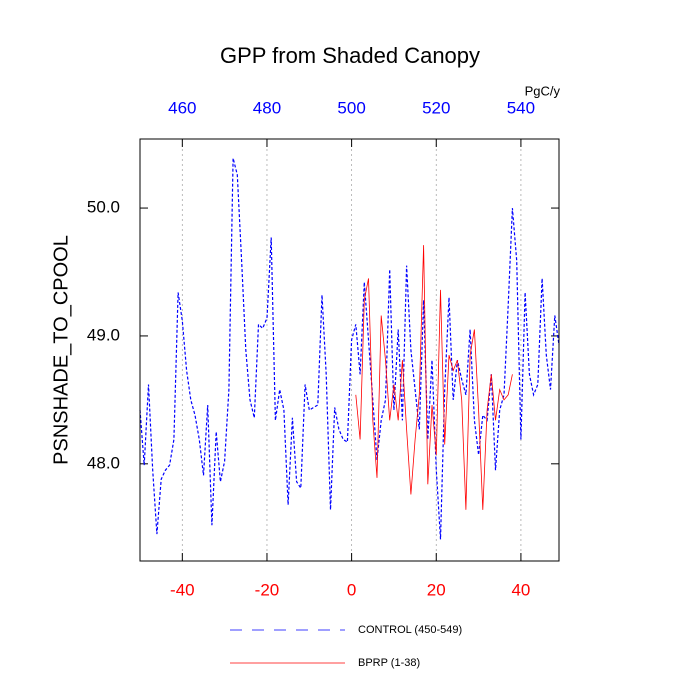 This screenshot has height=700, width=700. I want to click on y-tick-label: 48.0, so click(103, 462).